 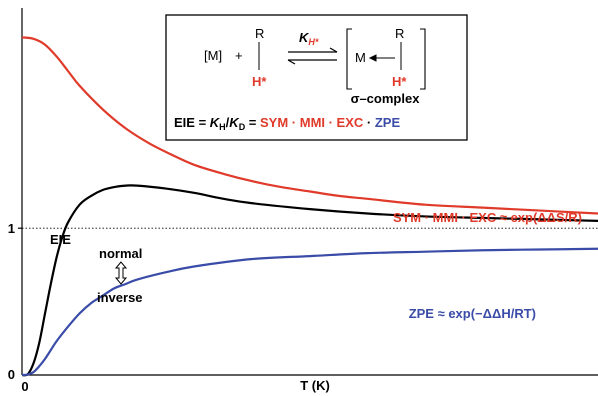 I want to click on K-label: KH*, so click(x=309, y=38).